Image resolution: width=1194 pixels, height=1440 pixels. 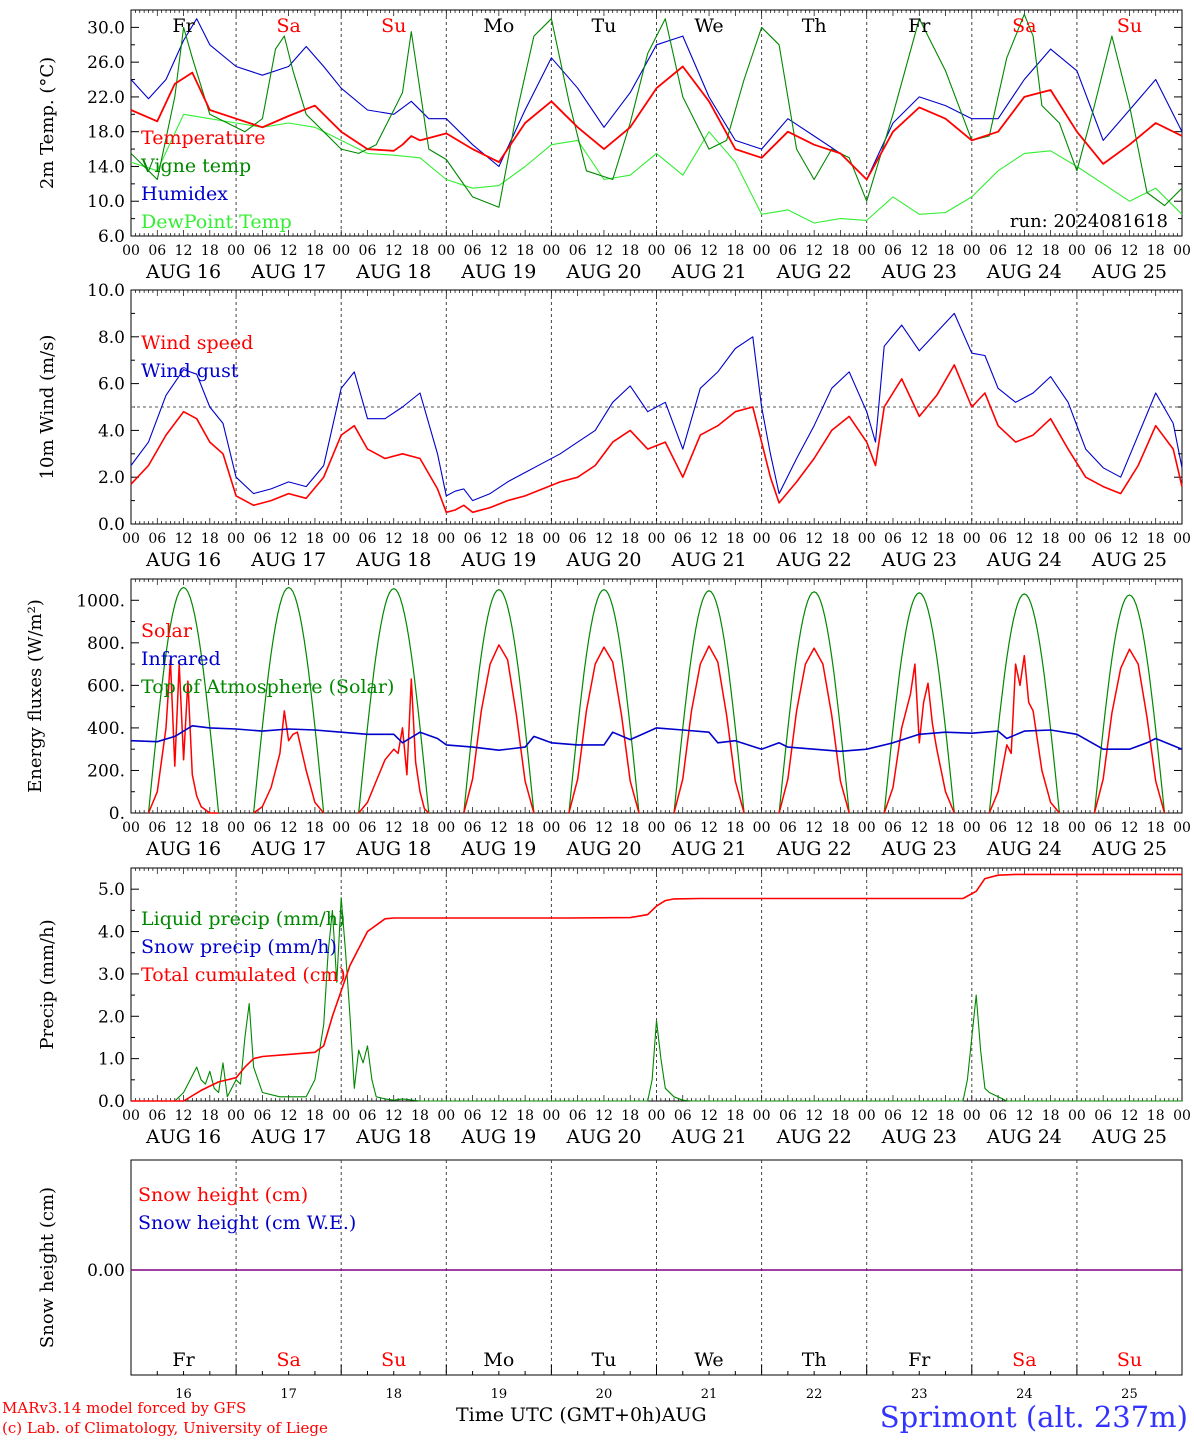 What do you see at coordinates (111, 385) in the screenshot?
I see `y-tick-label: 6.0` at bounding box center [111, 385].